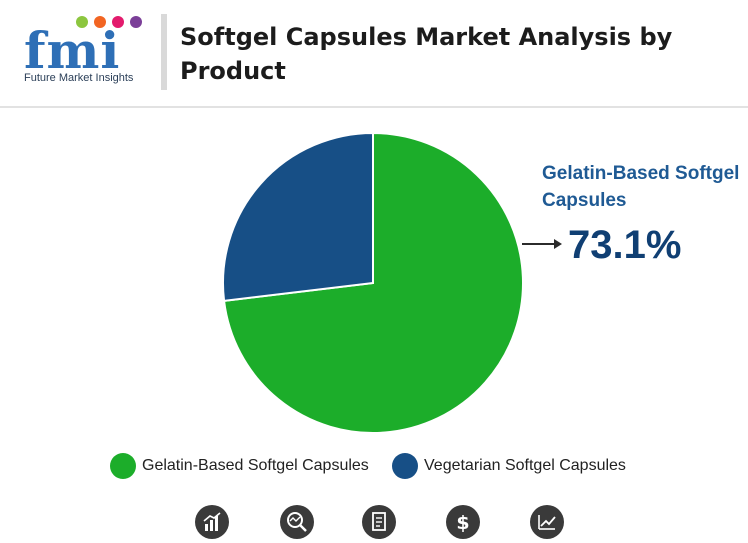 This screenshot has height=543, width=748. What do you see at coordinates (374, 107) in the screenshot?
I see `header-rule` at bounding box center [374, 107].